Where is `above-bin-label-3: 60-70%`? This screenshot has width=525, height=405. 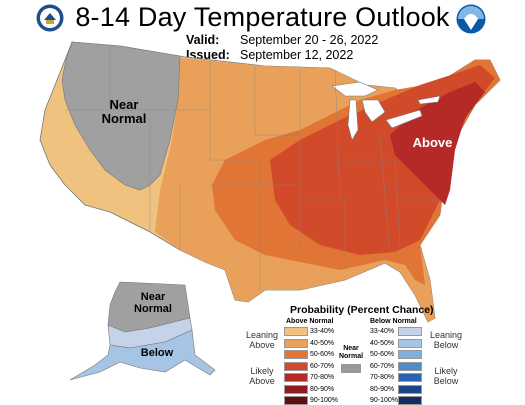
above-bin-label-3: 60-70% is located at coordinates (322, 366).